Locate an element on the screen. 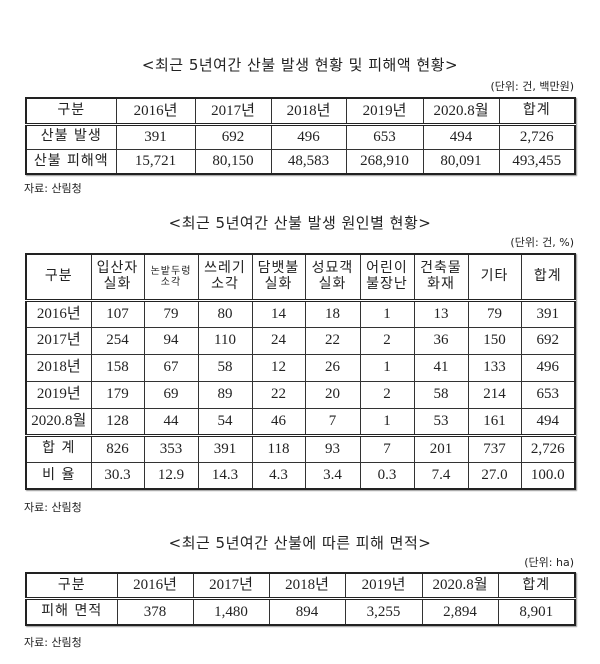  table-cell: 14.3 is located at coordinates (225, 475).